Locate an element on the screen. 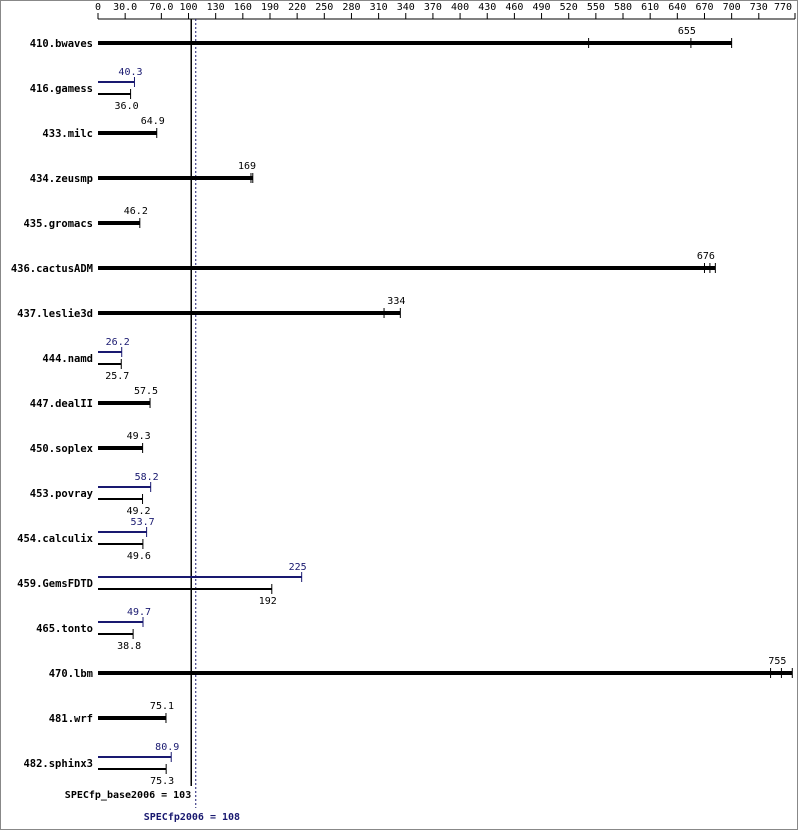 The height and width of the screenshot is (831, 799). x-tick-label: 770 is located at coordinates (783, 7).